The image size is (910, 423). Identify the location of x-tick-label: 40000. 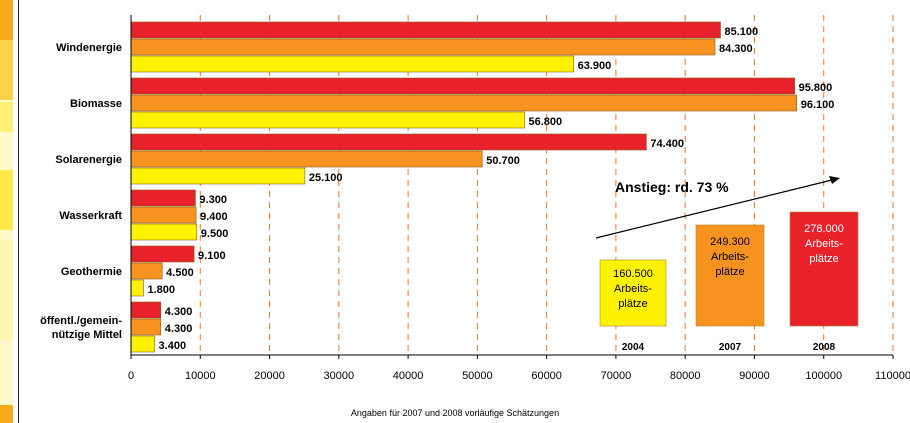
(408, 376).